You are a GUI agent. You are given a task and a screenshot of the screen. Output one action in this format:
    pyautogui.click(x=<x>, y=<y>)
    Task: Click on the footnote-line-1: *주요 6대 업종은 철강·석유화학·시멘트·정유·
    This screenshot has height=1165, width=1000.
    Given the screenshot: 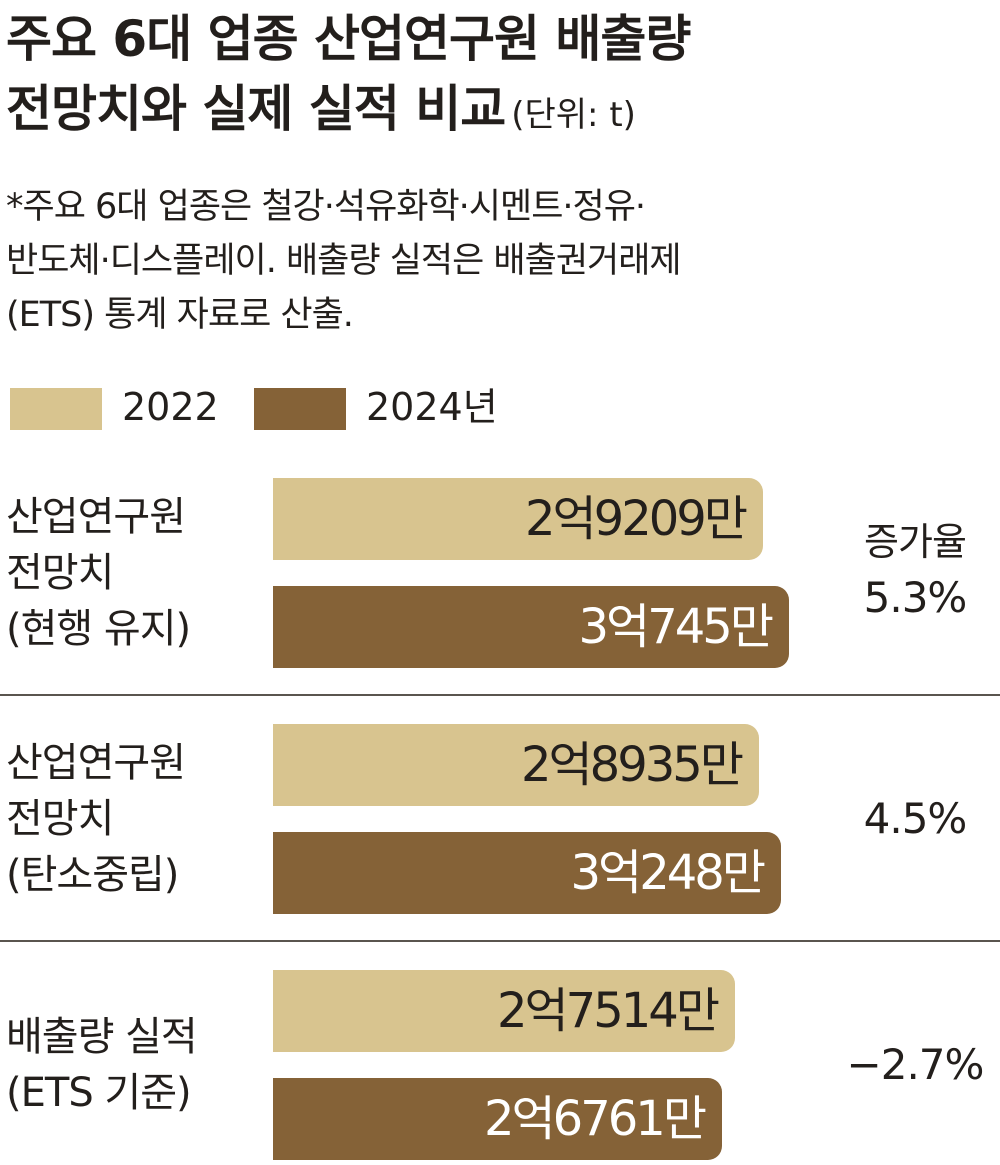 What is the action you would take?
    pyautogui.click(x=326, y=207)
    